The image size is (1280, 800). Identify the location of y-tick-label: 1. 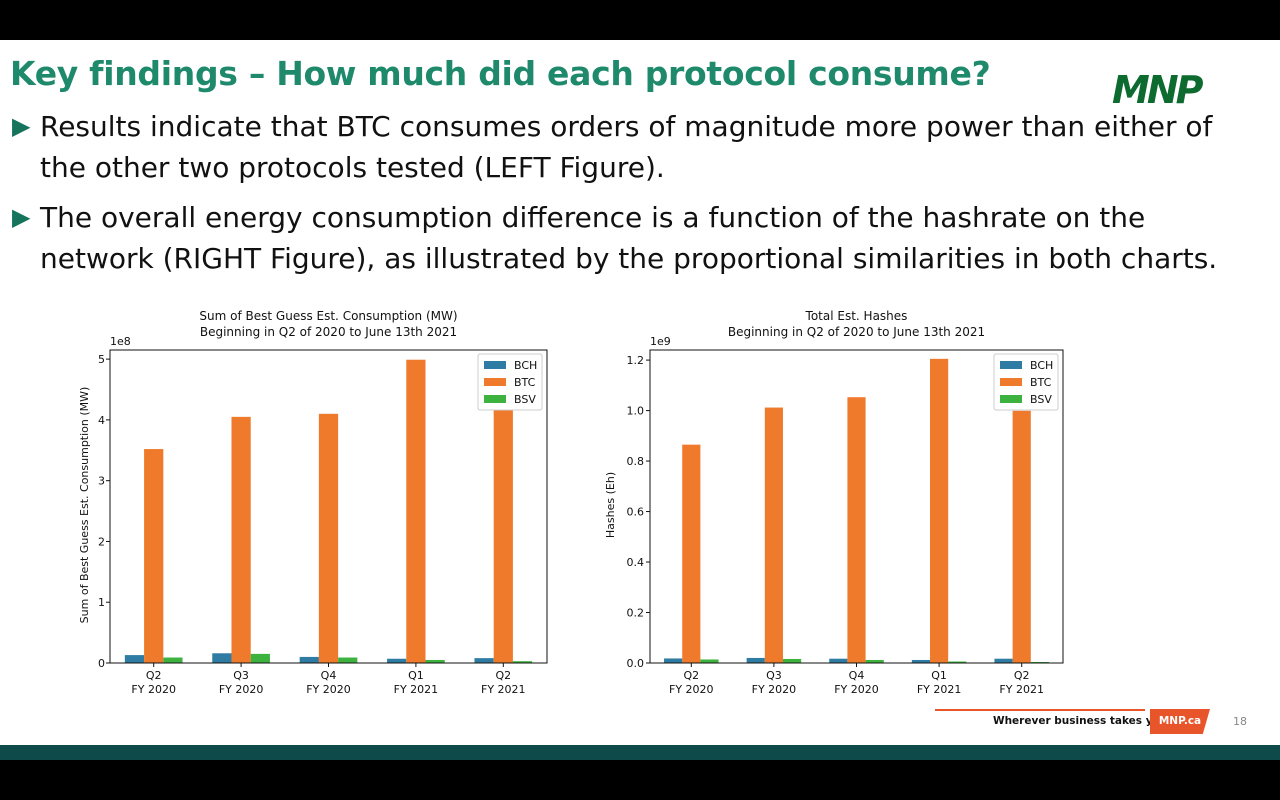
(101, 602).